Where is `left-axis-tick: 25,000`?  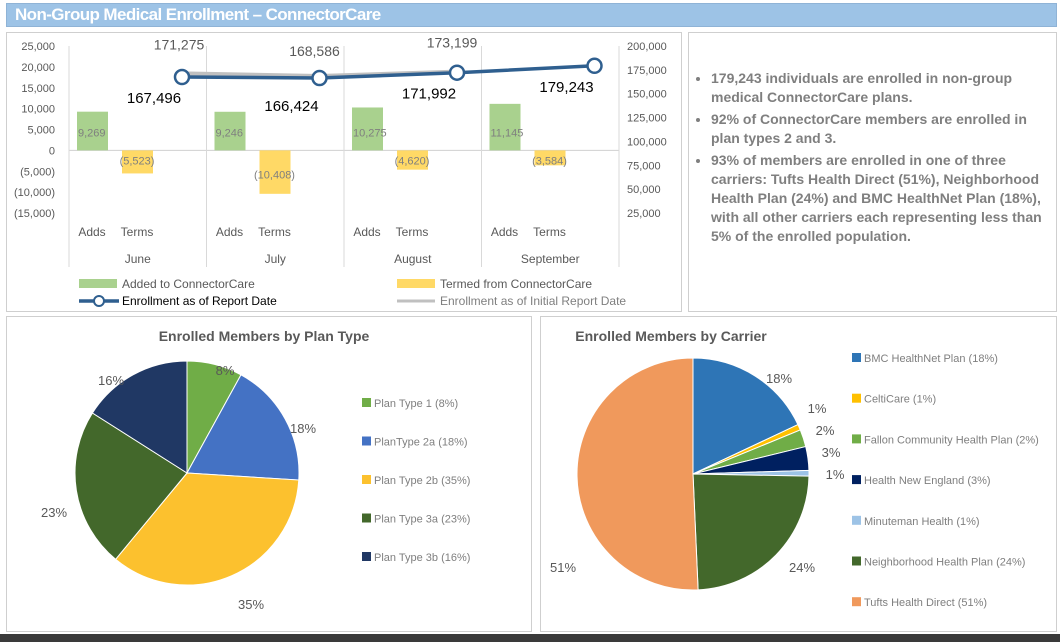
left-axis-tick: 25,000 is located at coordinates (38, 47).